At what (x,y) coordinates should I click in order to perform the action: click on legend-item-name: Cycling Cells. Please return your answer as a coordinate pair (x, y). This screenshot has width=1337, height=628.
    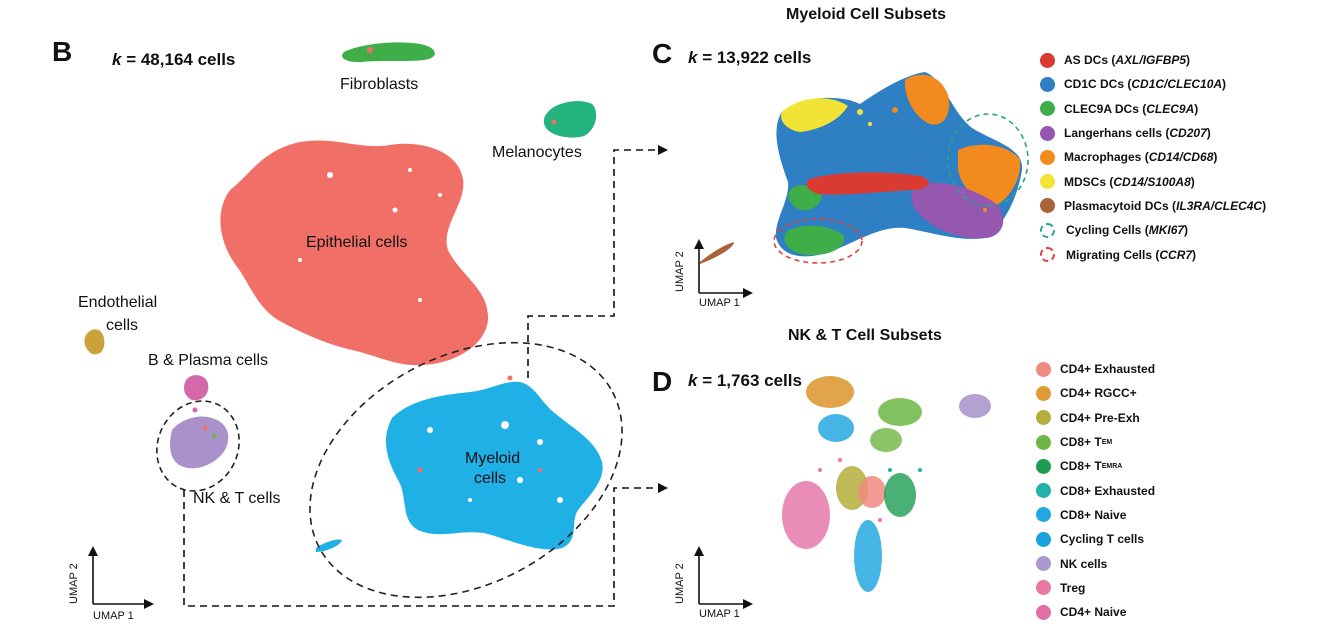
    Looking at the image, I should click on (1104, 230).